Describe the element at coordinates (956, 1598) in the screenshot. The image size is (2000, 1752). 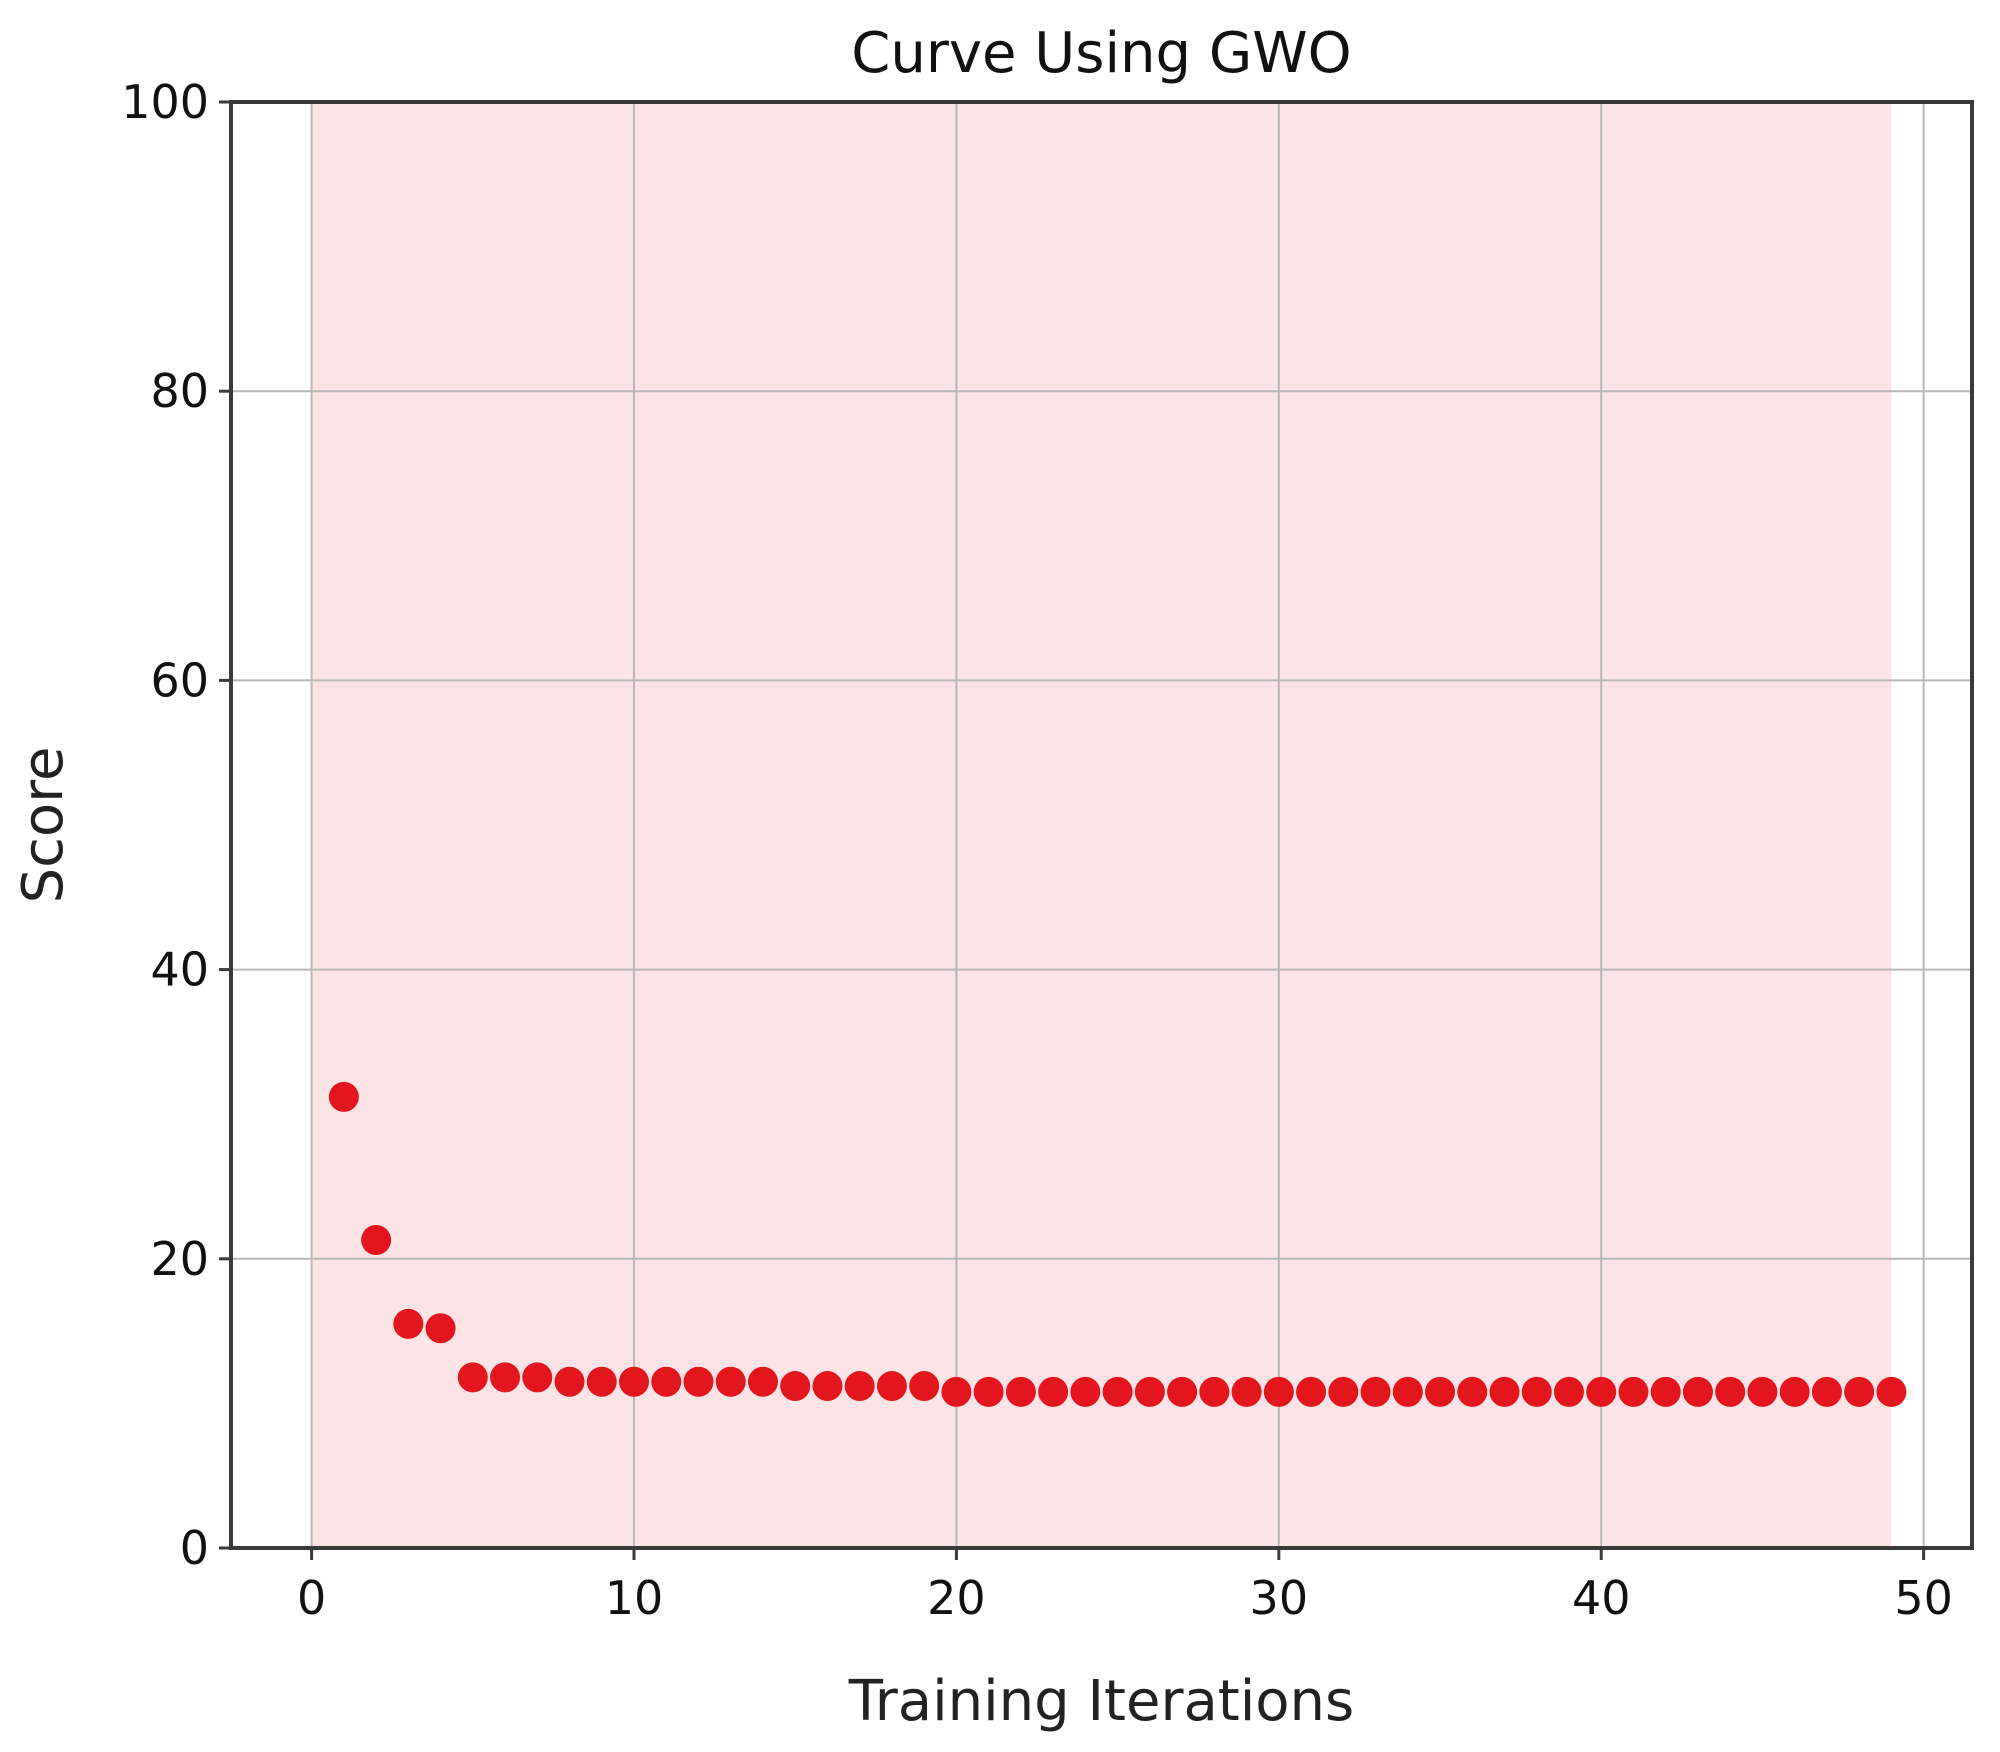
I see `x-tick-label: 20` at that location.